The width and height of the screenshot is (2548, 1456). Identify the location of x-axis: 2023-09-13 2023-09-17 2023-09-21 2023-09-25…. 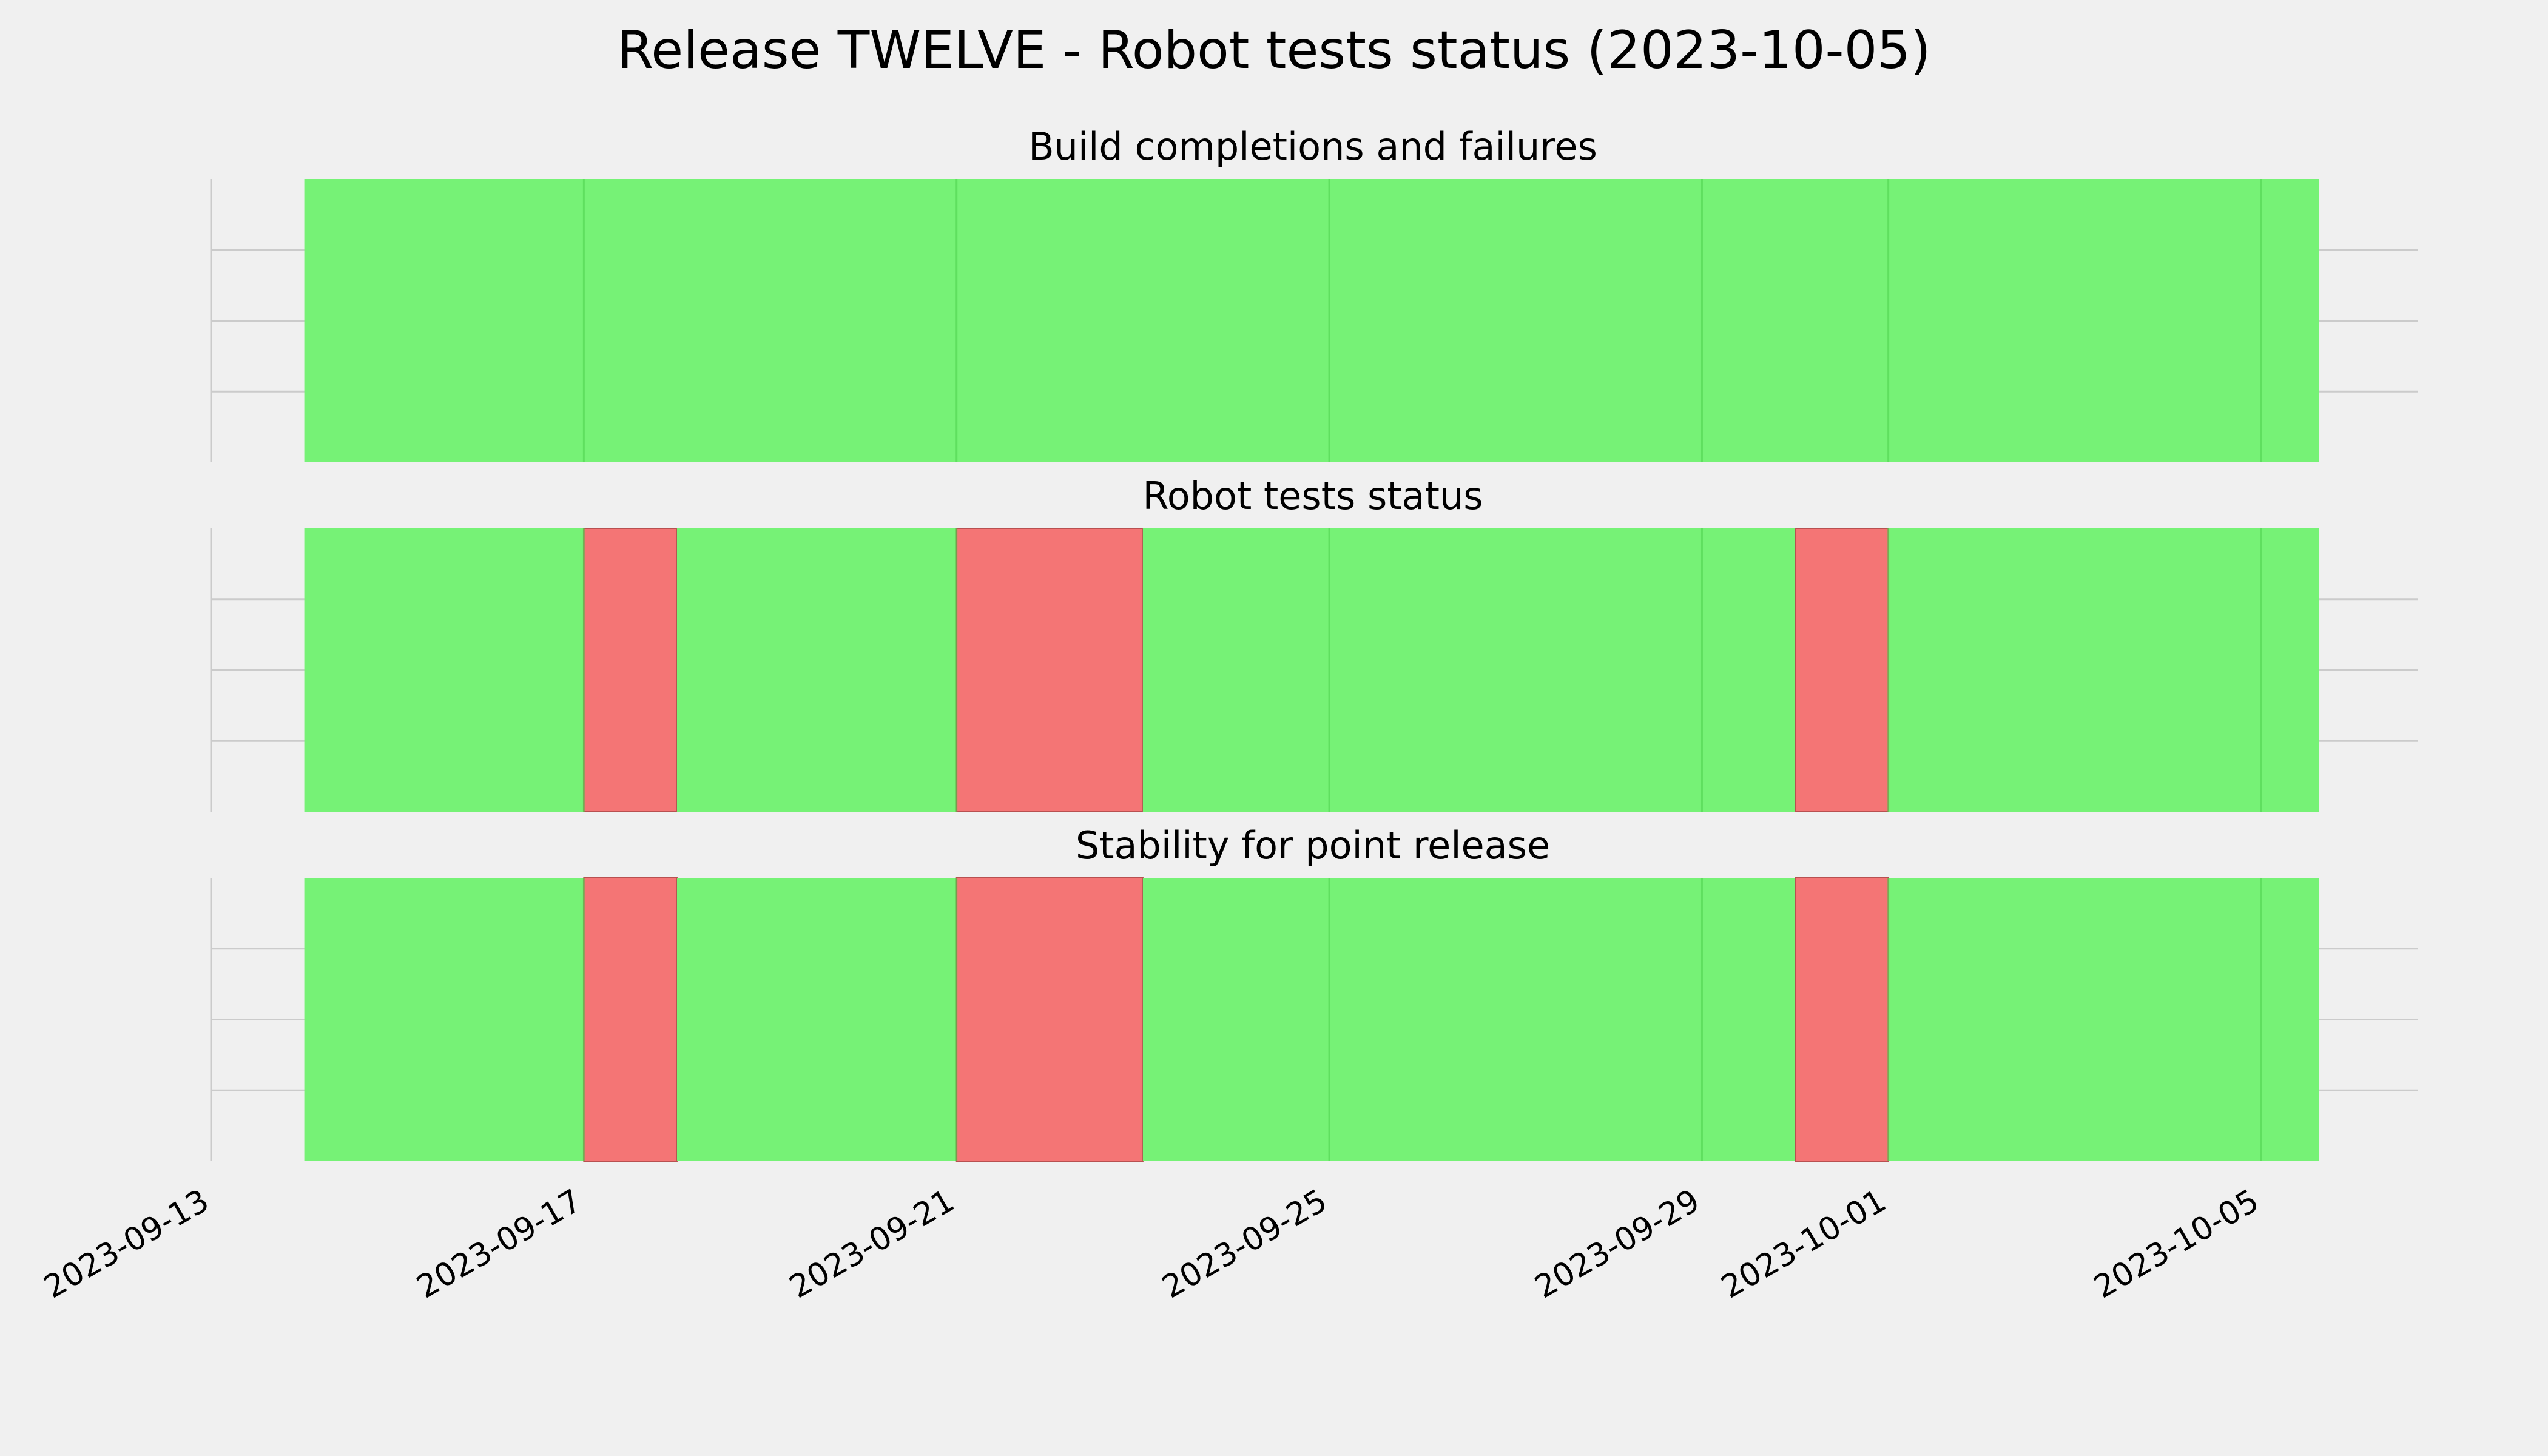
(1151, 1244).